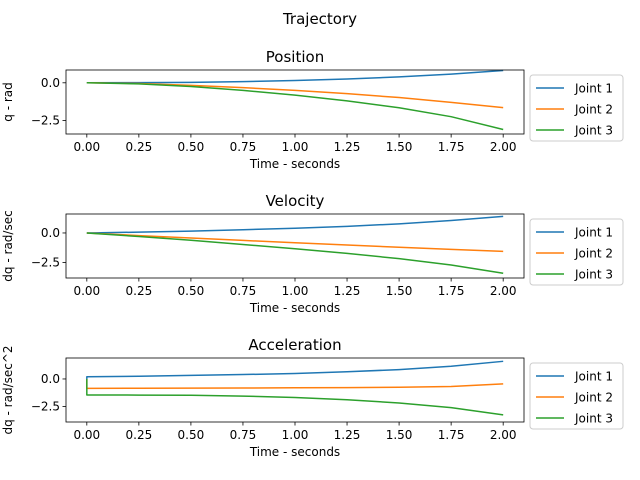 The image size is (640, 480). Describe the element at coordinates (8, 101) in the screenshot. I see `y-axis-label: q - rad` at that location.